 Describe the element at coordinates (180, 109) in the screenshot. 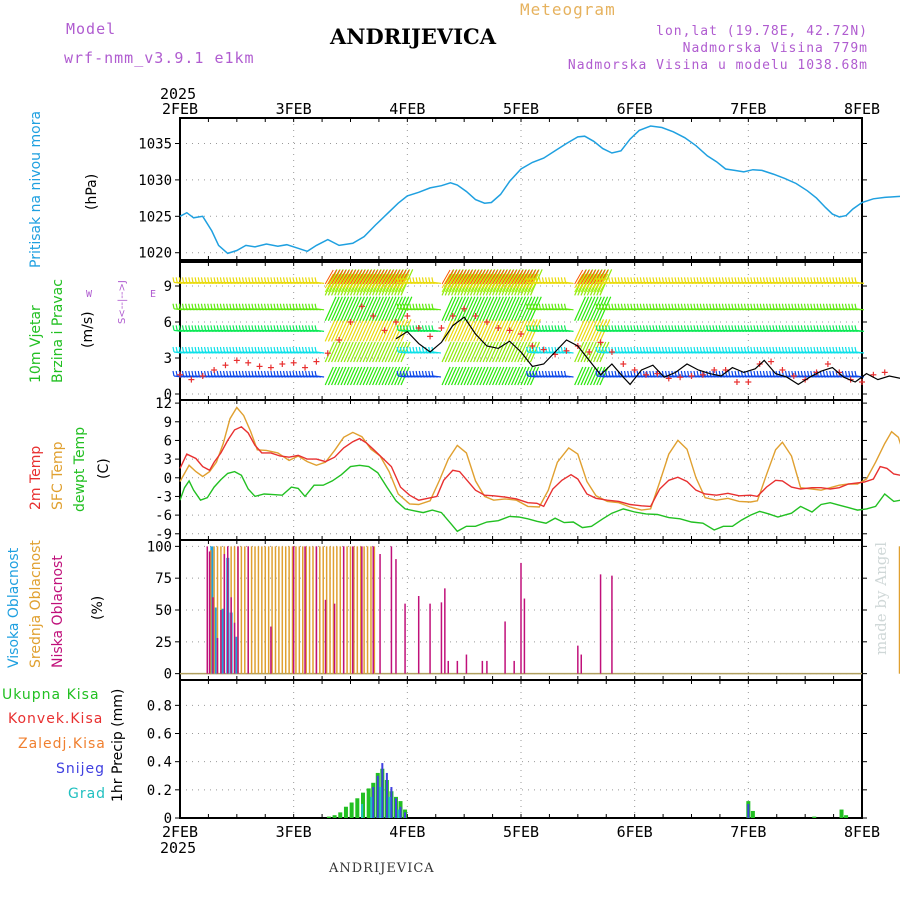

I see `x-tick-label-top: 2FEB` at that location.